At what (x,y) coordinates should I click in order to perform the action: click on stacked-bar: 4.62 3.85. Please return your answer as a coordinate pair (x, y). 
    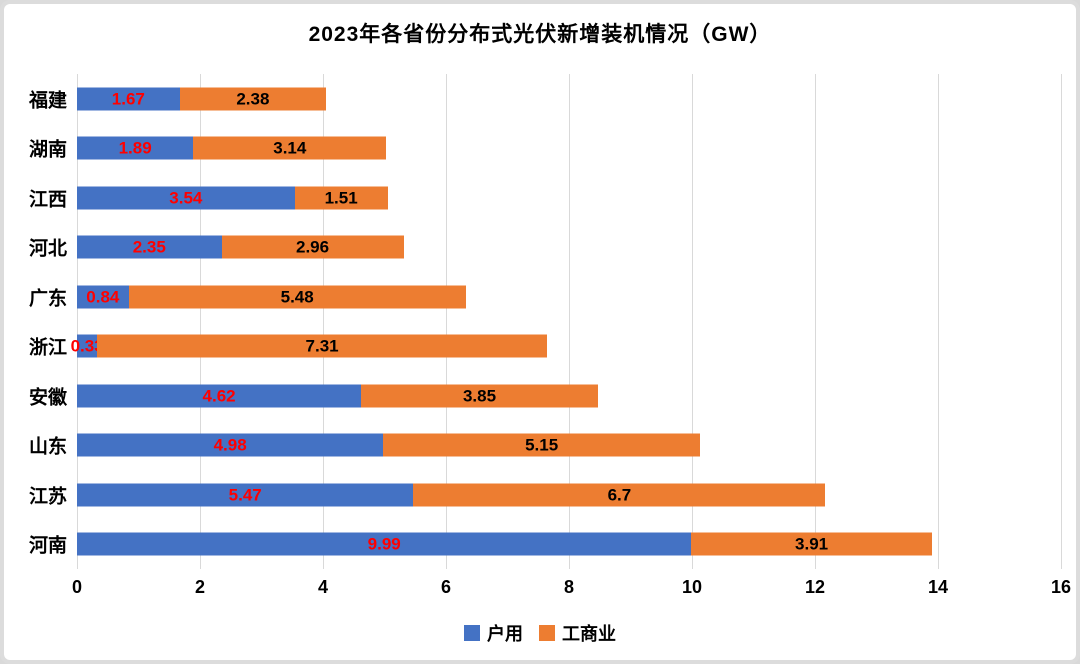
    Looking at the image, I should click on (569, 396).